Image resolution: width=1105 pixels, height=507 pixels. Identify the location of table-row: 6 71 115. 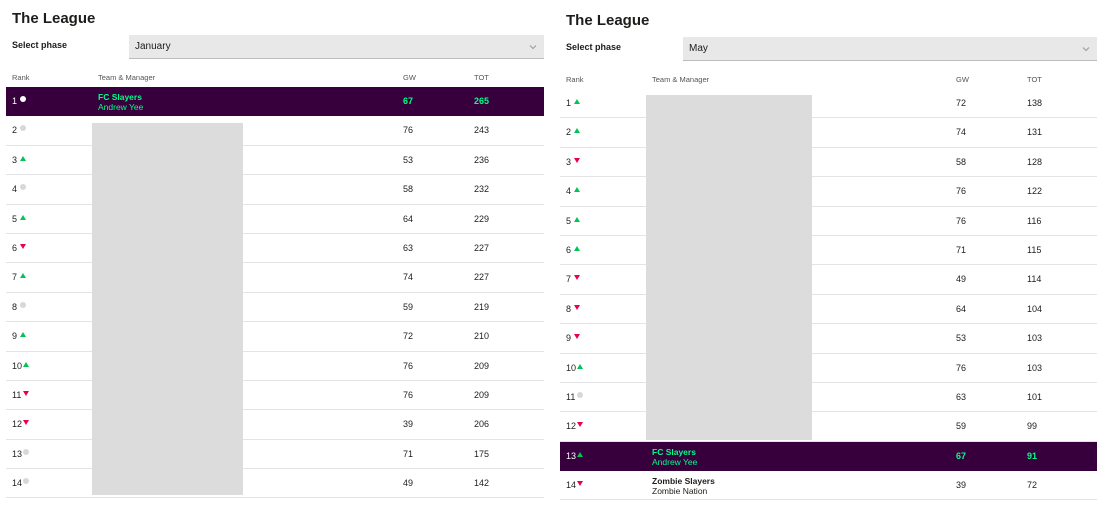
(828, 251).